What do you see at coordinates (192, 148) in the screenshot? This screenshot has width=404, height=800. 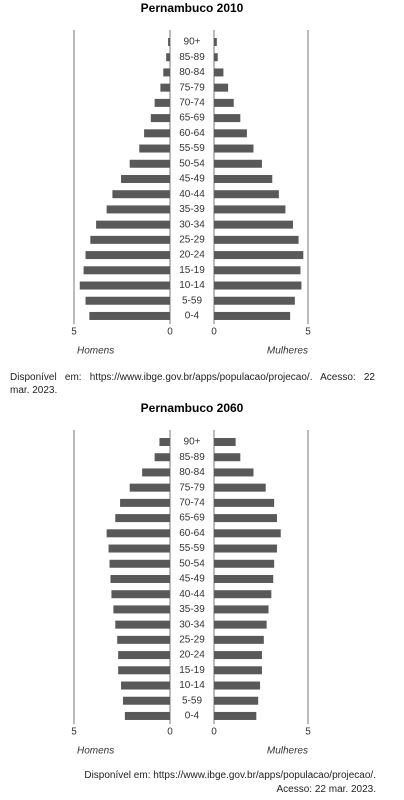 I see `category-label: 55-59` at bounding box center [192, 148].